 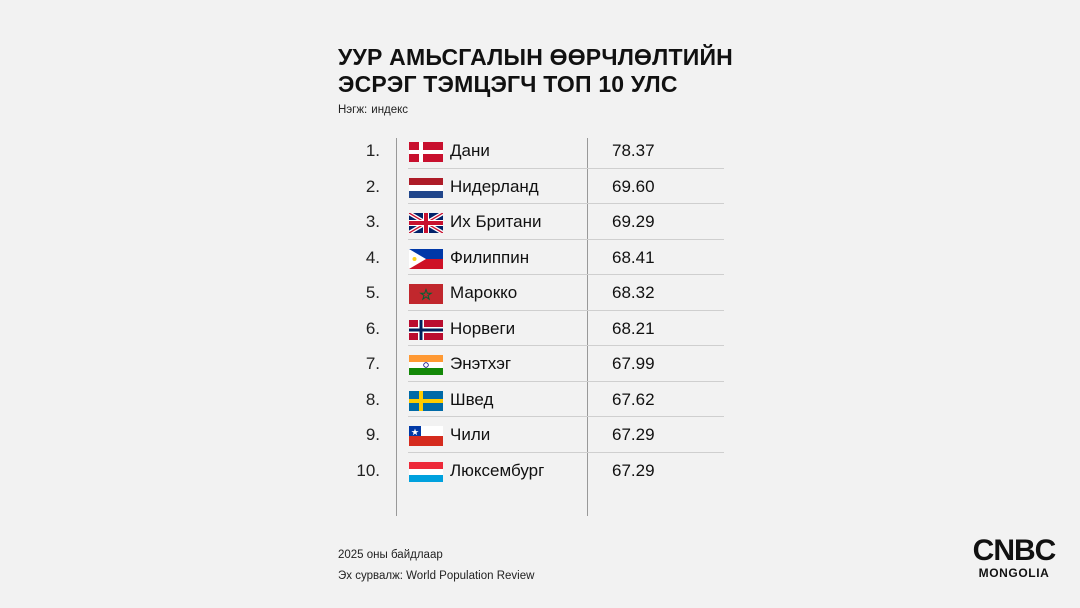 What do you see at coordinates (470, 150) in the screenshot?
I see `country-name: Дани` at bounding box center [470, 150].